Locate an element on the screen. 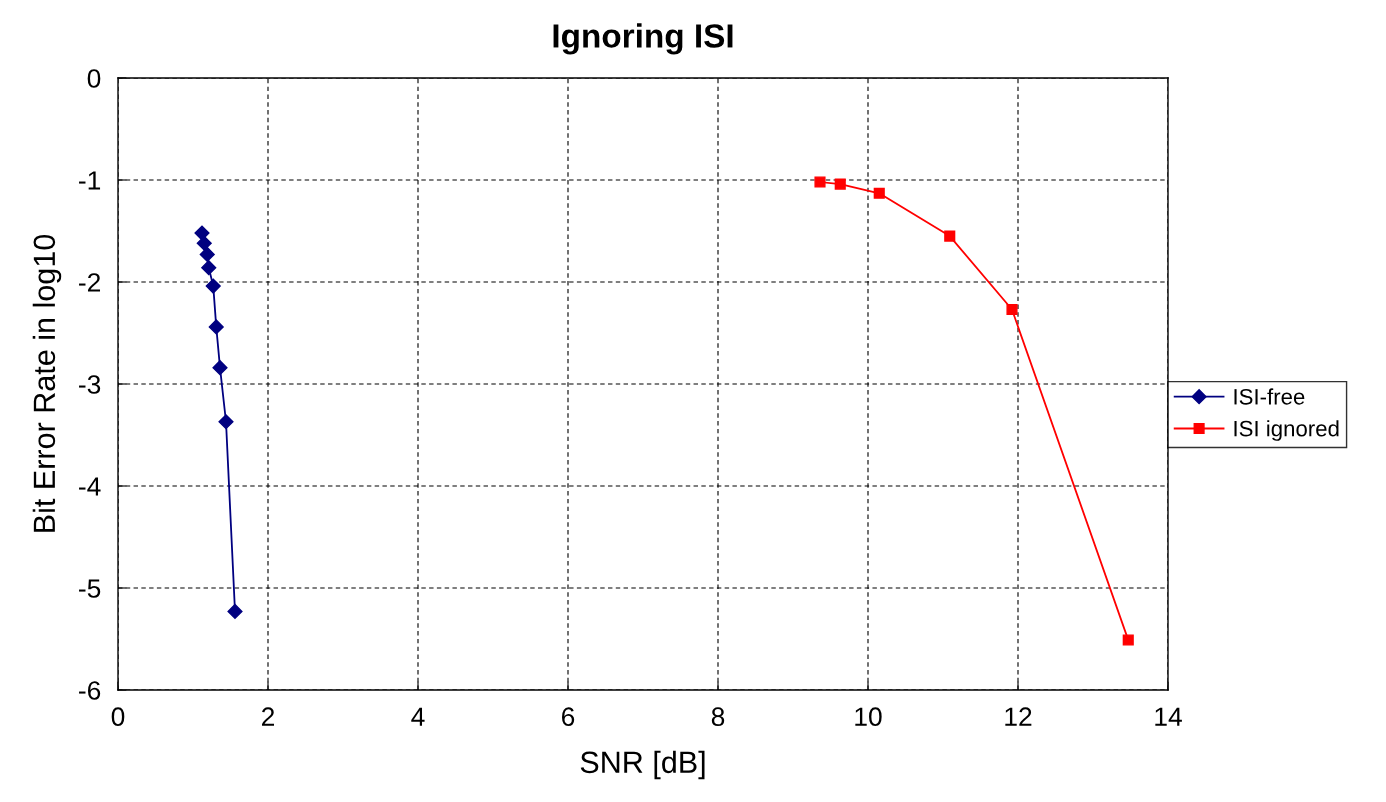 The image size is (1386, 802). x-tick-label: 14 is located at coordinates (1168, 716).